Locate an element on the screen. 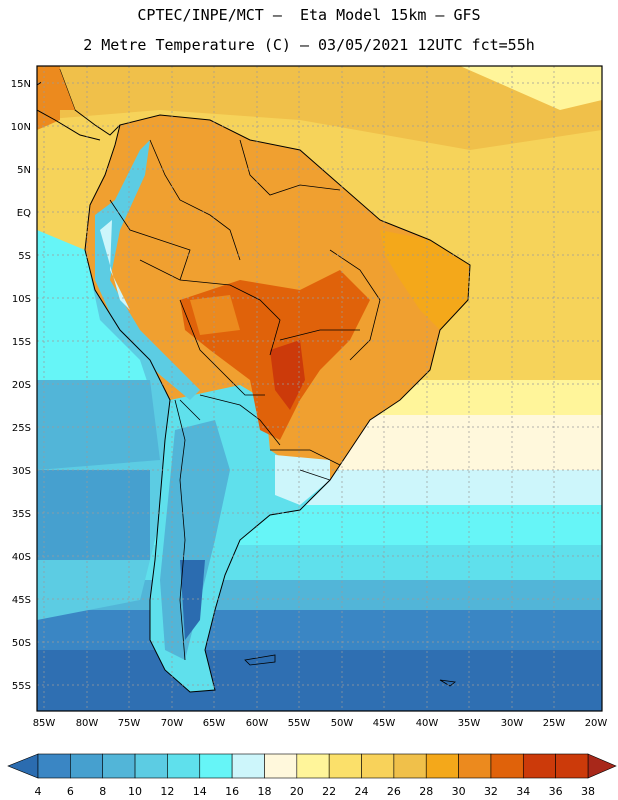 The width and height of the screenshot is (618, 800). colorbar-label: 28 is located at coordinates (426, 791).